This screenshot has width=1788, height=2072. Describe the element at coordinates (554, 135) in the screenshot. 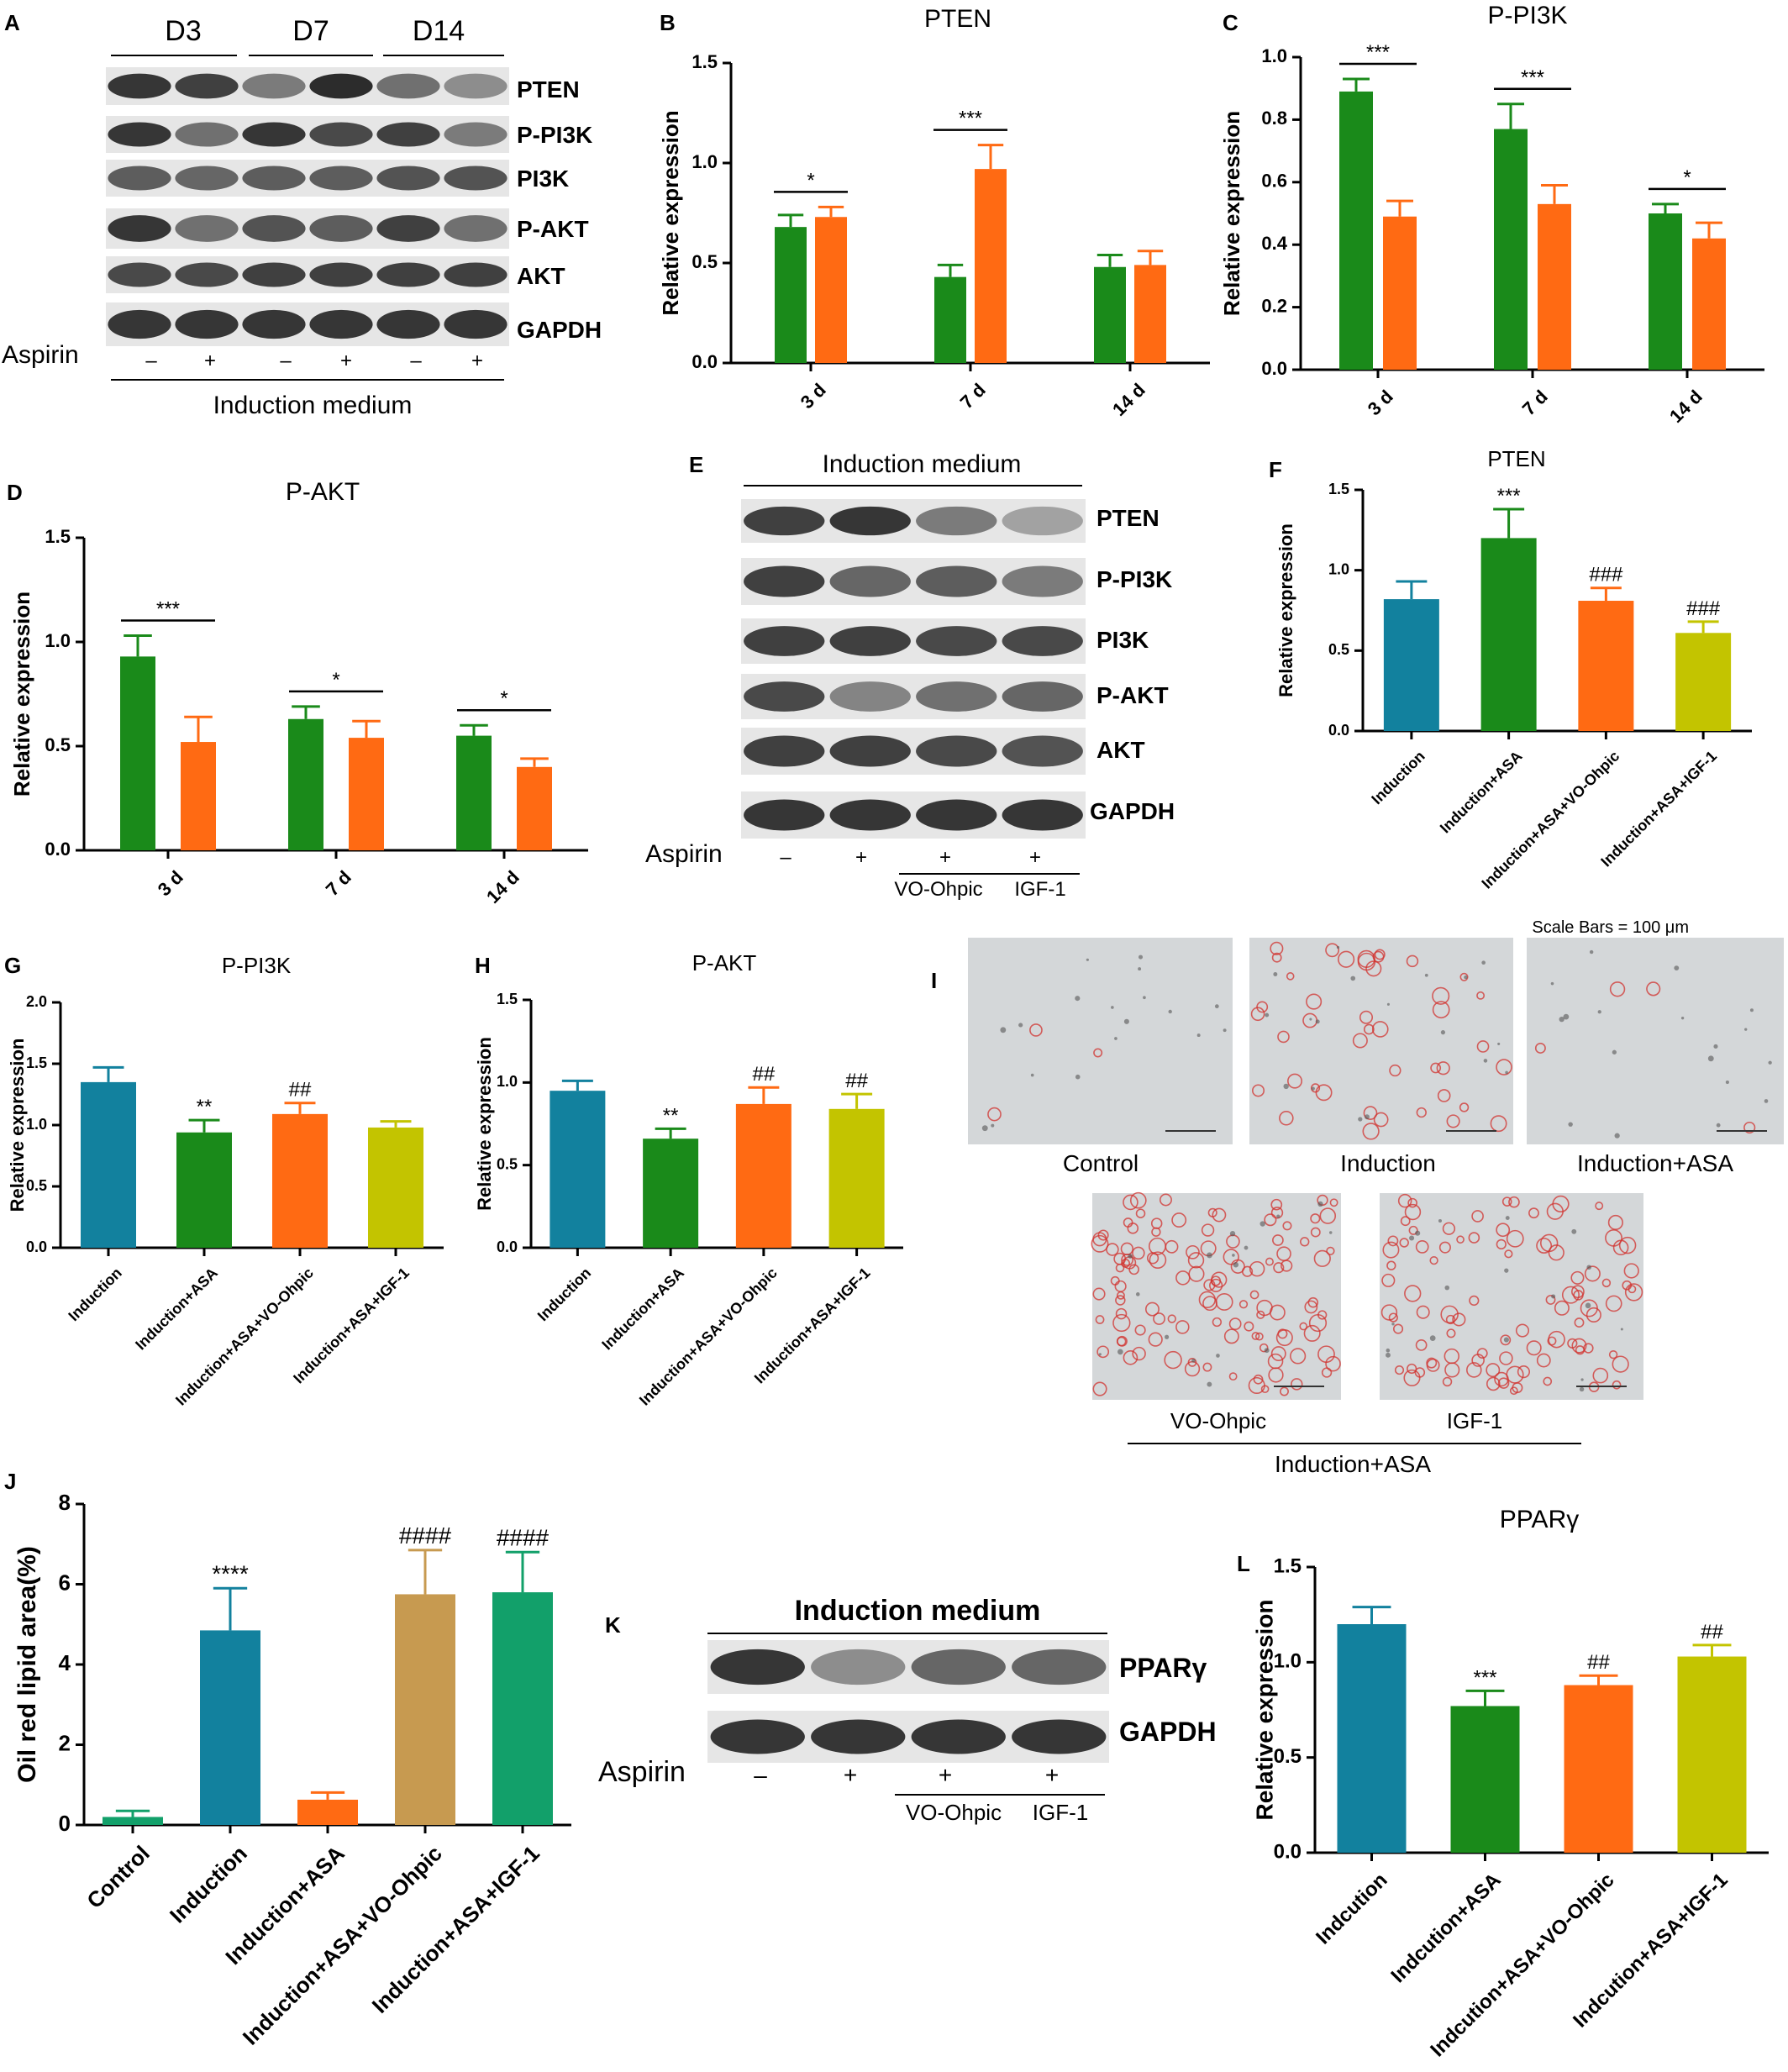

I see `blot-a-label-p-pi3k: P-PI3K` at that location.